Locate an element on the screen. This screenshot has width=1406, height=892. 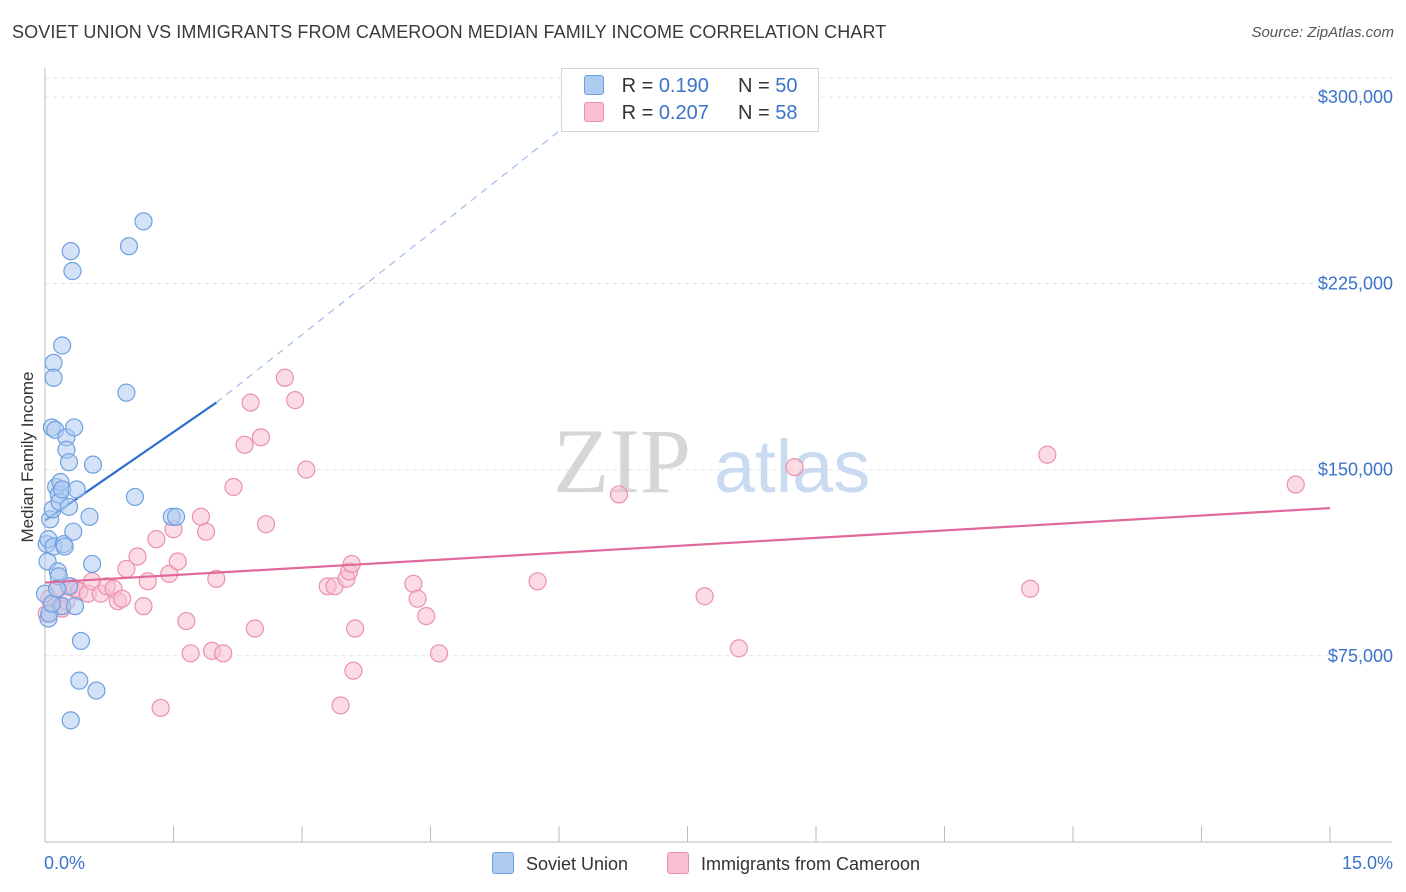
x-tick-label-max: 15.0% is located at coordinates (1367, 863).